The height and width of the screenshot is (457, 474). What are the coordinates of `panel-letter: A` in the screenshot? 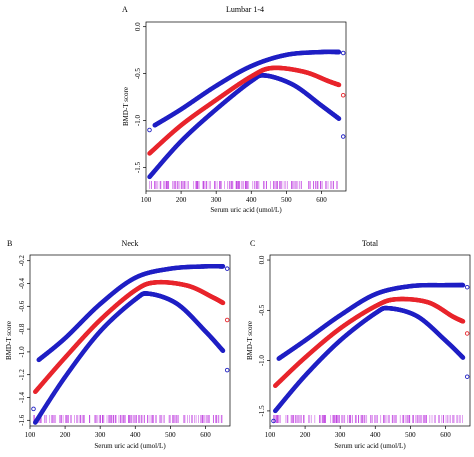 It's located at (125, 9).